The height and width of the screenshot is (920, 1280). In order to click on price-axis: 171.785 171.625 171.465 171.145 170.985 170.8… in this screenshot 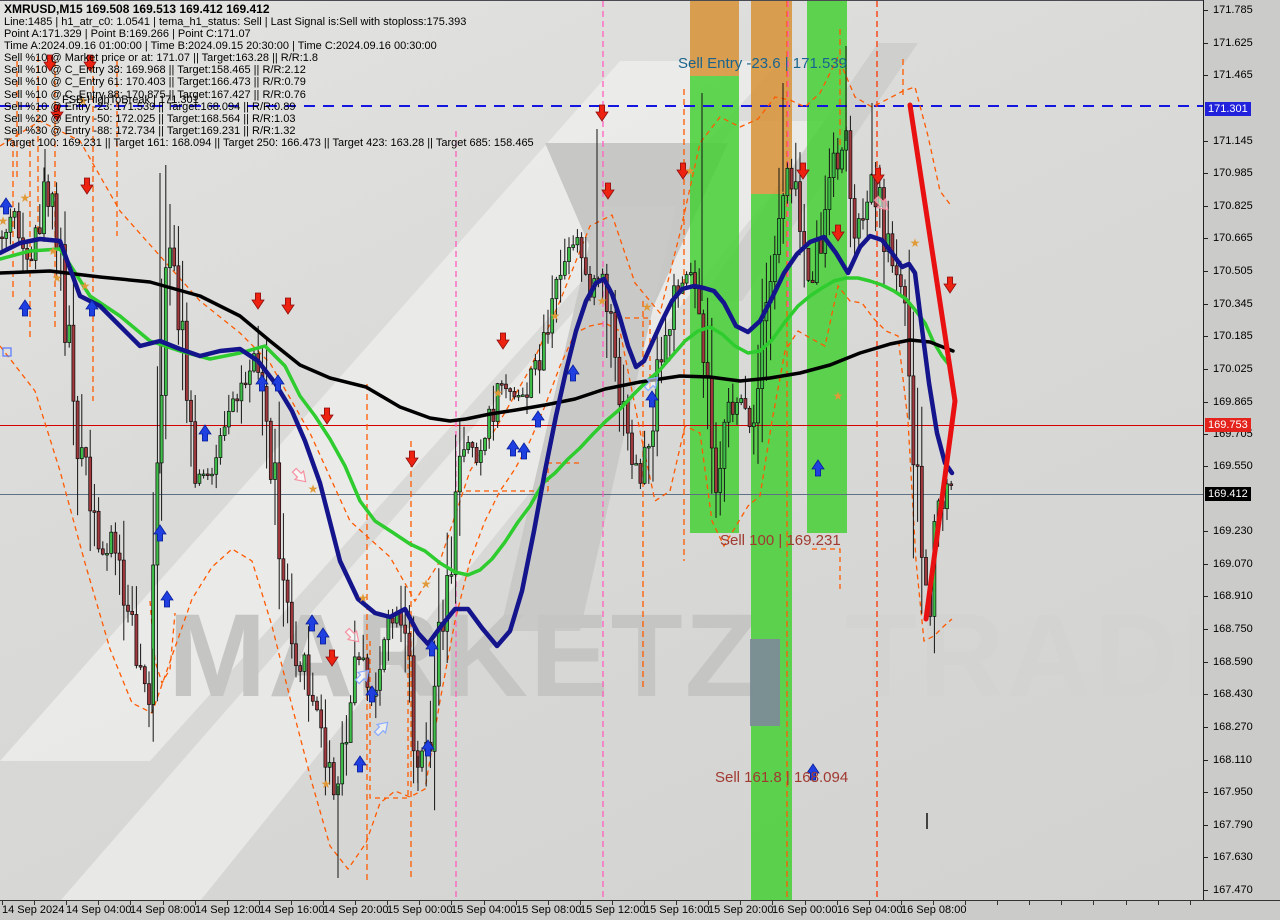, I will do `click(1241, 450)`.